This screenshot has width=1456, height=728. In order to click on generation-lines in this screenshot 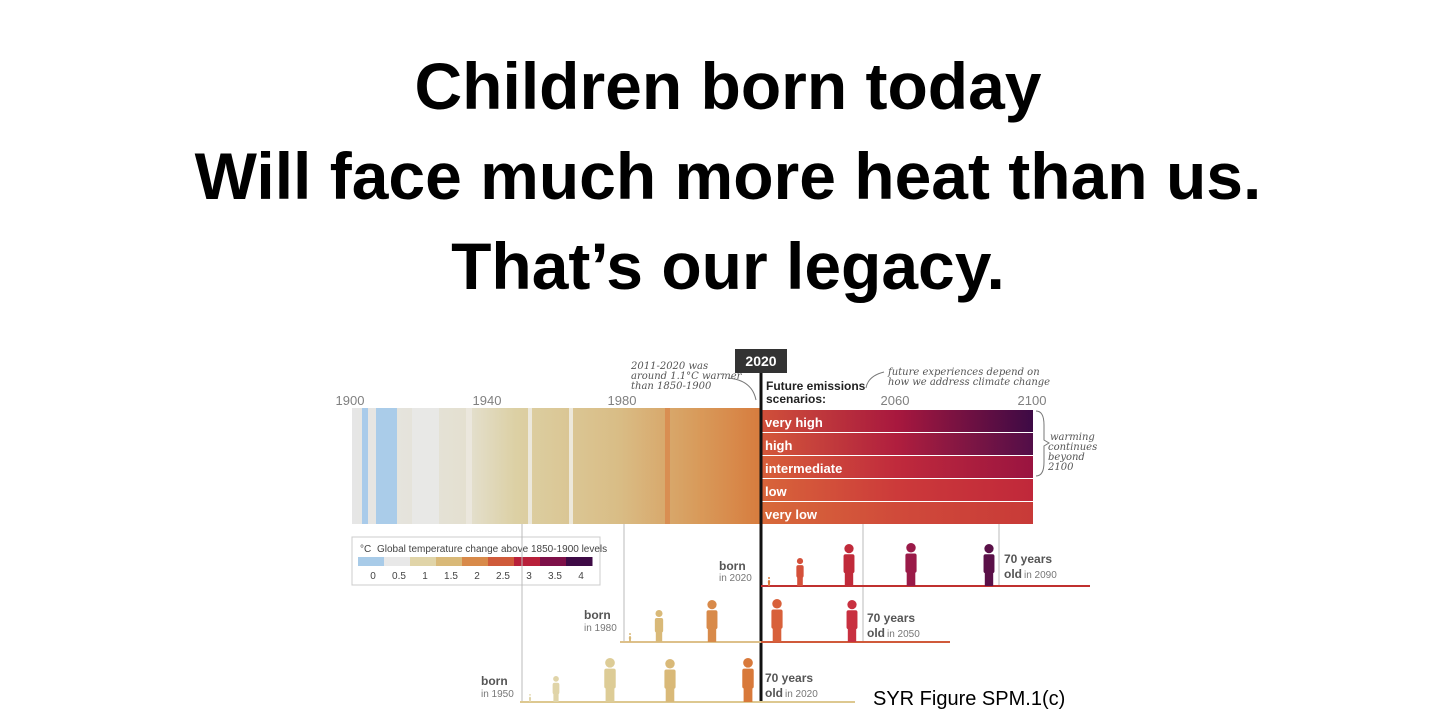, I will do `click(805, 613)`.